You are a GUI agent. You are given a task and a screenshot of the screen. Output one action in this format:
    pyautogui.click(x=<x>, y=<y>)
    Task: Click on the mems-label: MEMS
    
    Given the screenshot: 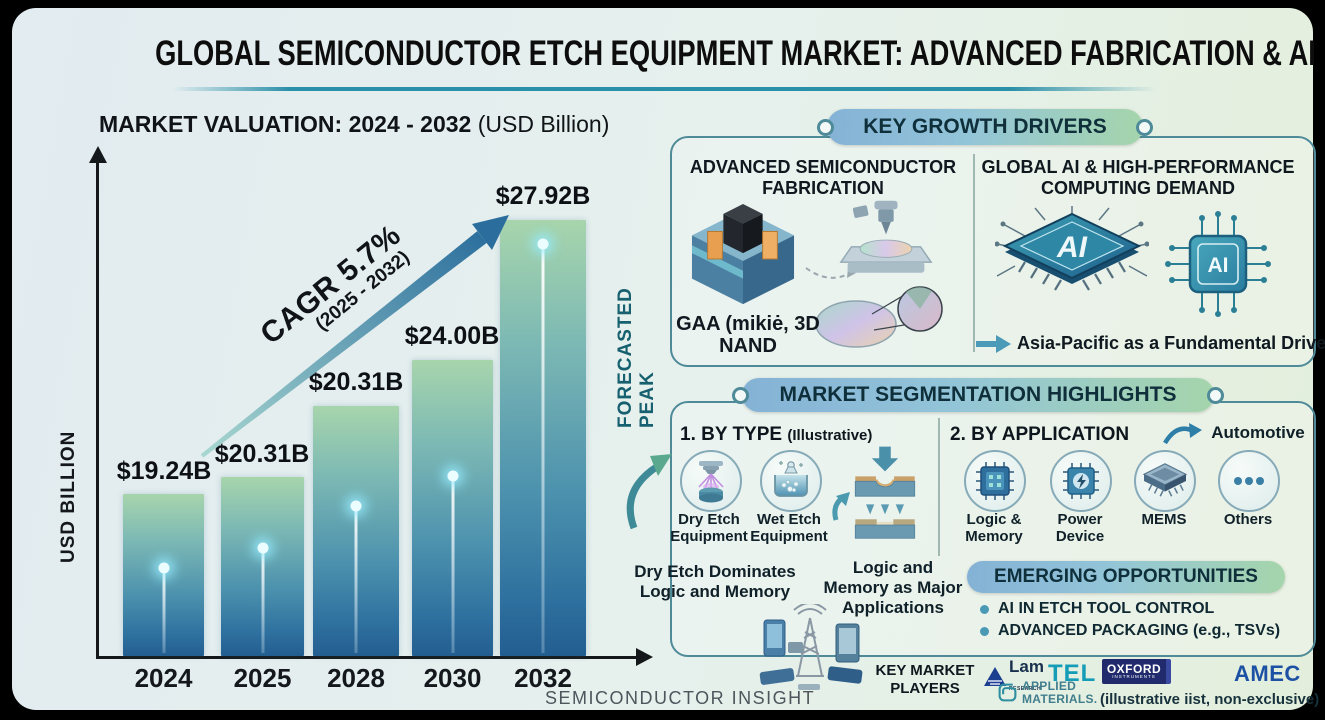 What is the action you would take?
    pyautogui.click(x=1164, y=519)
    